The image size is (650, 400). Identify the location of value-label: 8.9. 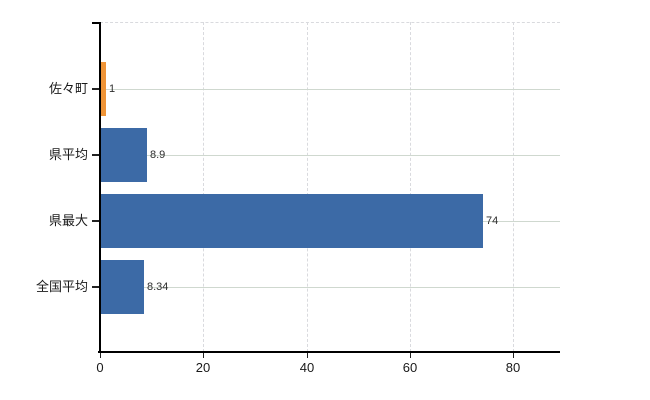
(158, 155).